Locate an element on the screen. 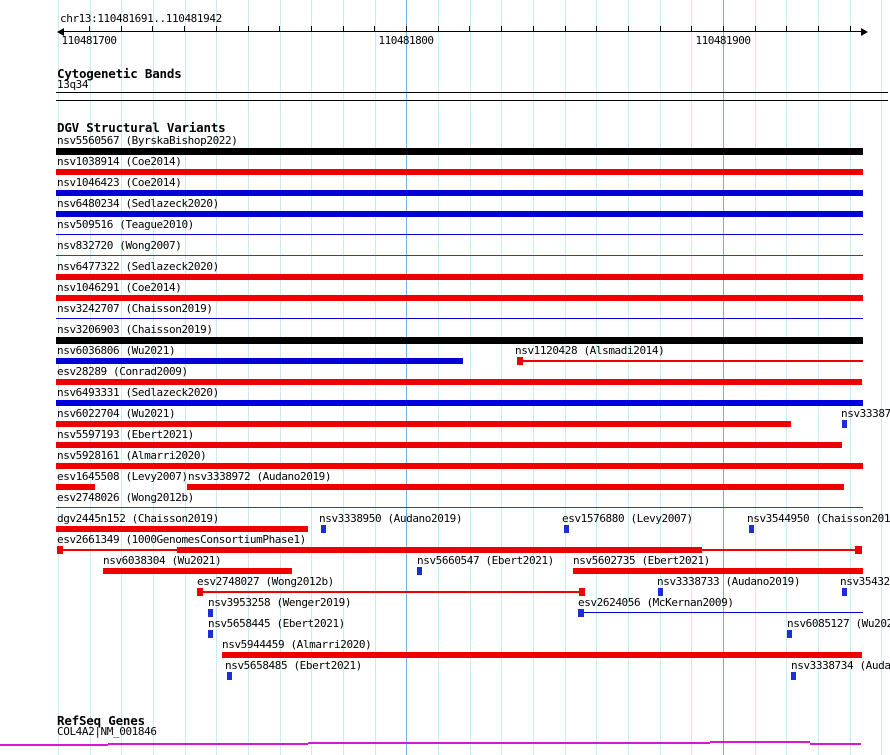  variant-label: nsv3242707 (Chaisson2019) is located at coordinates (135, 308).